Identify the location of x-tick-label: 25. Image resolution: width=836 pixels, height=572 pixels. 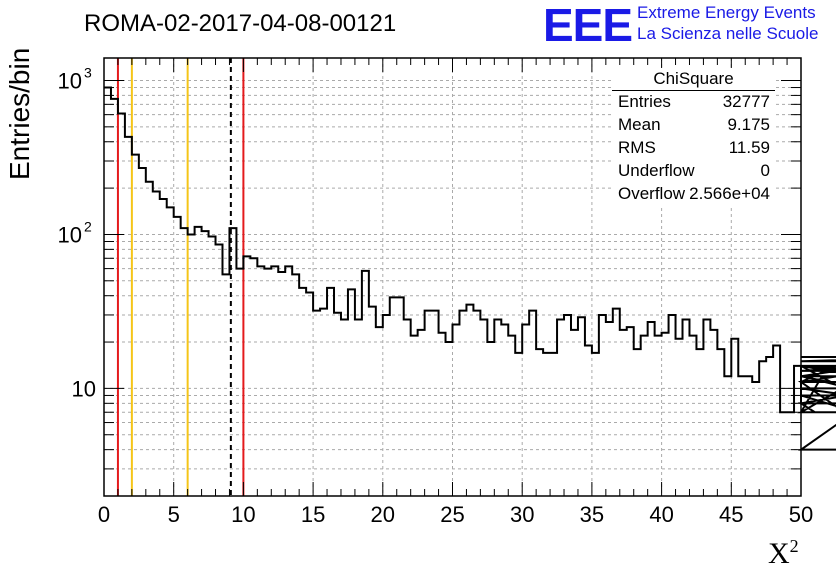
(452, 514).